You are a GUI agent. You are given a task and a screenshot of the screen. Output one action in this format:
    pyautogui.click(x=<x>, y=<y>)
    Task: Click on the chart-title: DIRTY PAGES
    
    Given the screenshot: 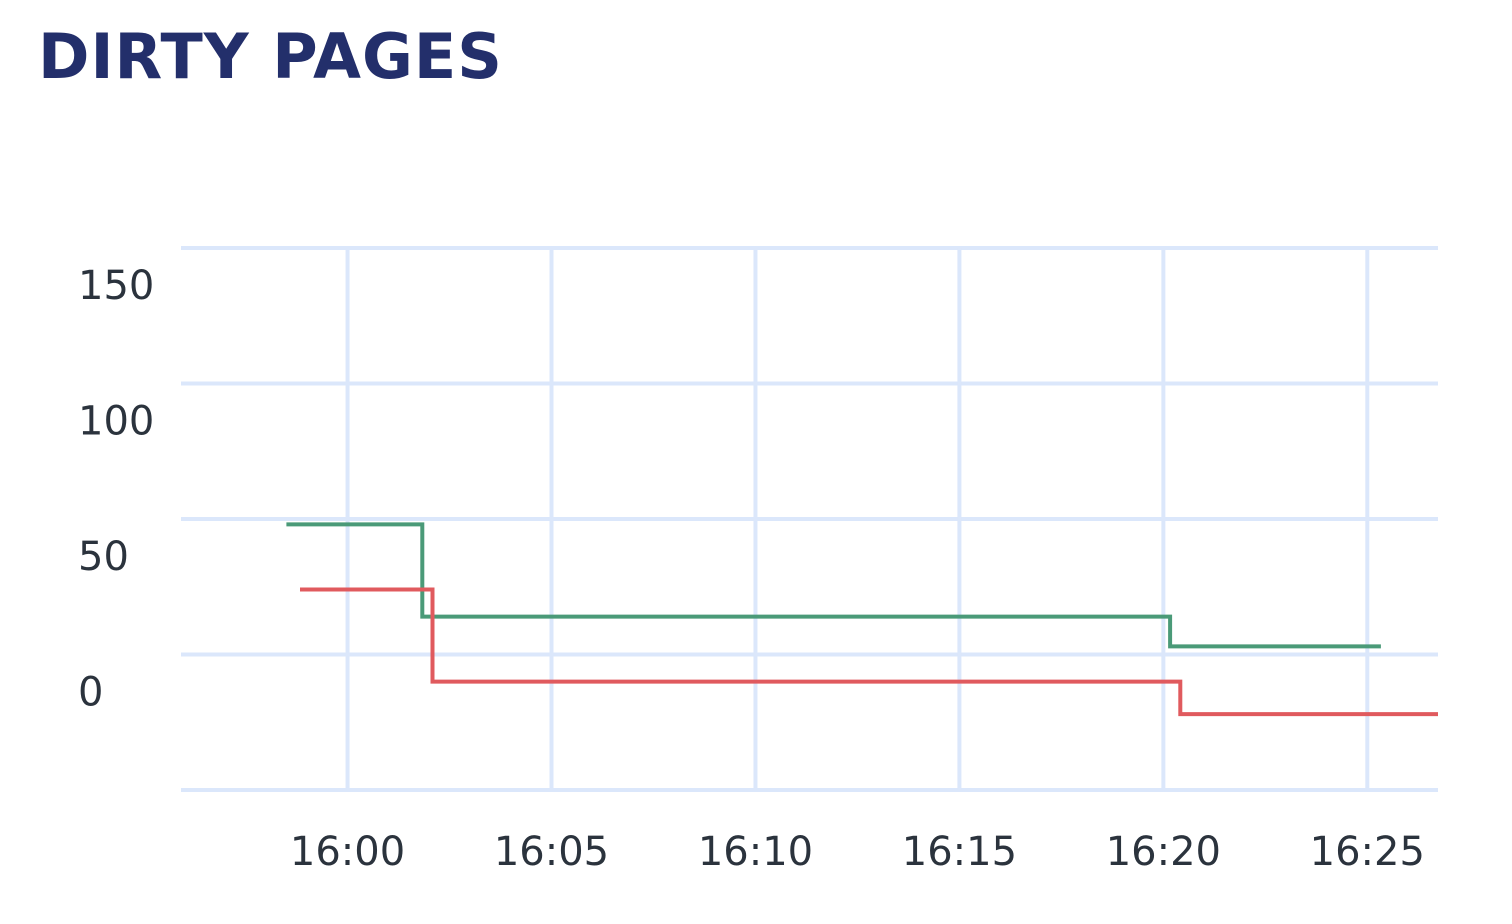 What is the action you would take?
    pyautogui.click(x=270, y=56)
    